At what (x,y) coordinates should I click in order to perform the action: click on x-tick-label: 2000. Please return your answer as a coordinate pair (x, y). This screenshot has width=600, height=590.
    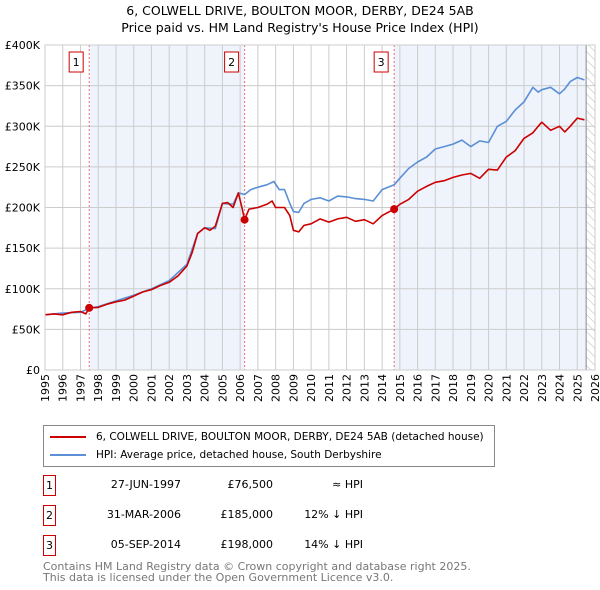
    Looking at the image, I should click on (134, 388).